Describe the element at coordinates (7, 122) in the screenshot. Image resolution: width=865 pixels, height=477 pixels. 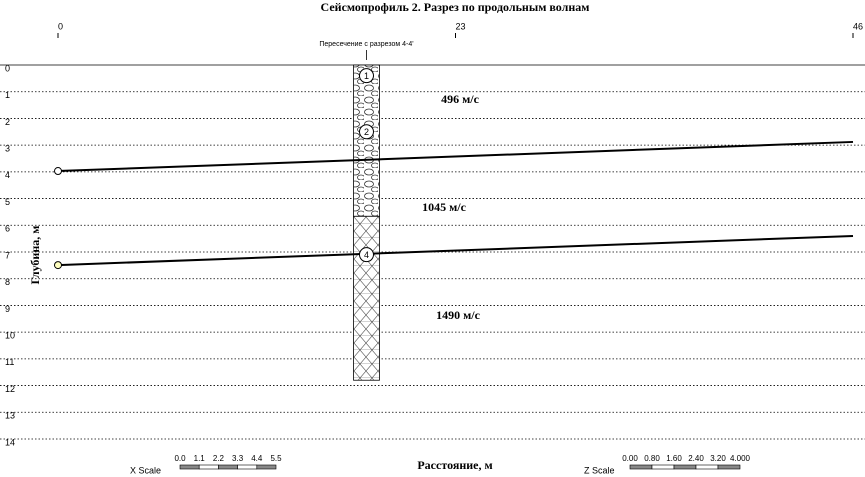
I see `y-tick-label: 2` at that location.